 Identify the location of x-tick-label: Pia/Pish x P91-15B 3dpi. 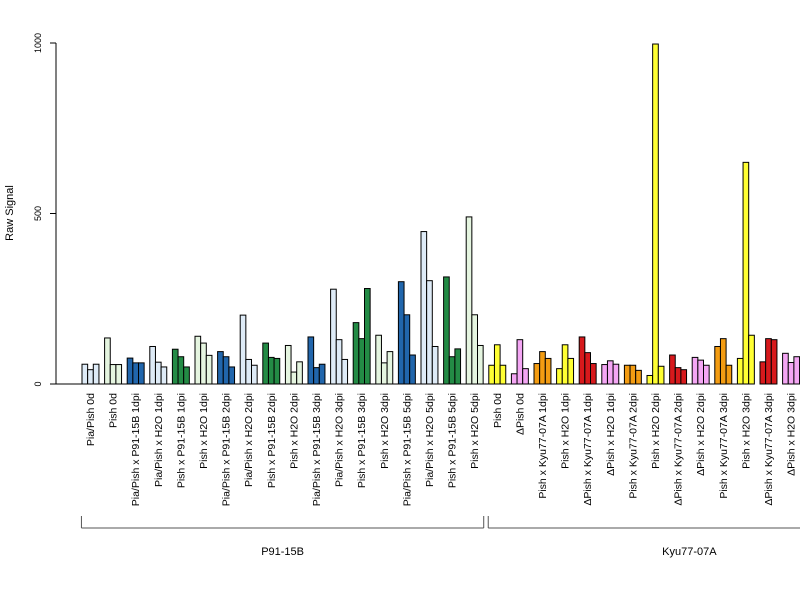
(317, 449).